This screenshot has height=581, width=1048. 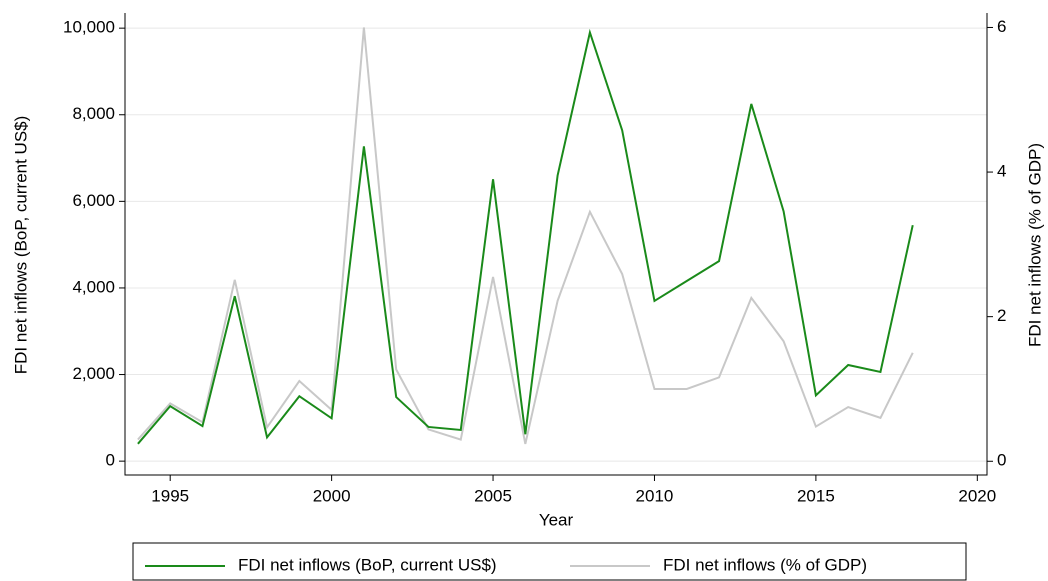 What do you see at coordinates (556, 519) in the screenshot?
I see `x-axis-label: Year` at bounding box center [556, 519].